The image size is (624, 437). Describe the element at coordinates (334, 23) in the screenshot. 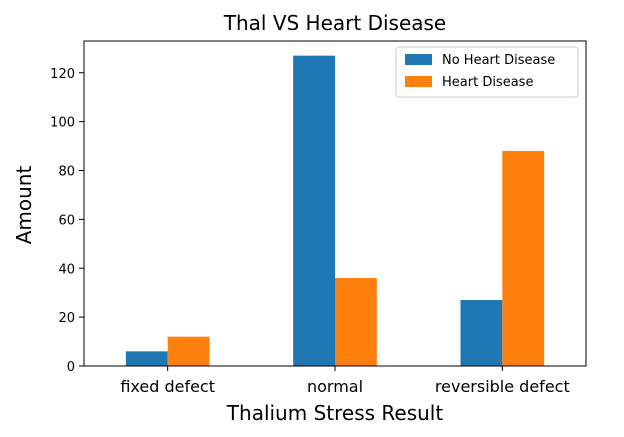

I see `chart-title: Thal VS Heart Disease` at that location.